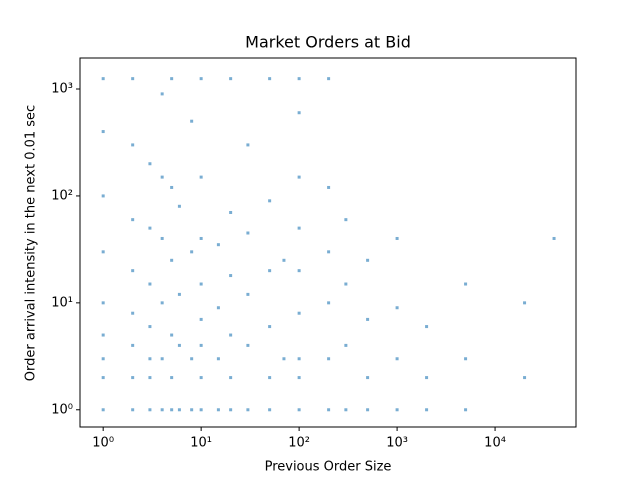 The height and width of the screenshot is (484, 640). What do you see at coordinates (62, 302) in the screenshot?
I see `y-tick-label: 10¹` at bounding box center [62, 302].